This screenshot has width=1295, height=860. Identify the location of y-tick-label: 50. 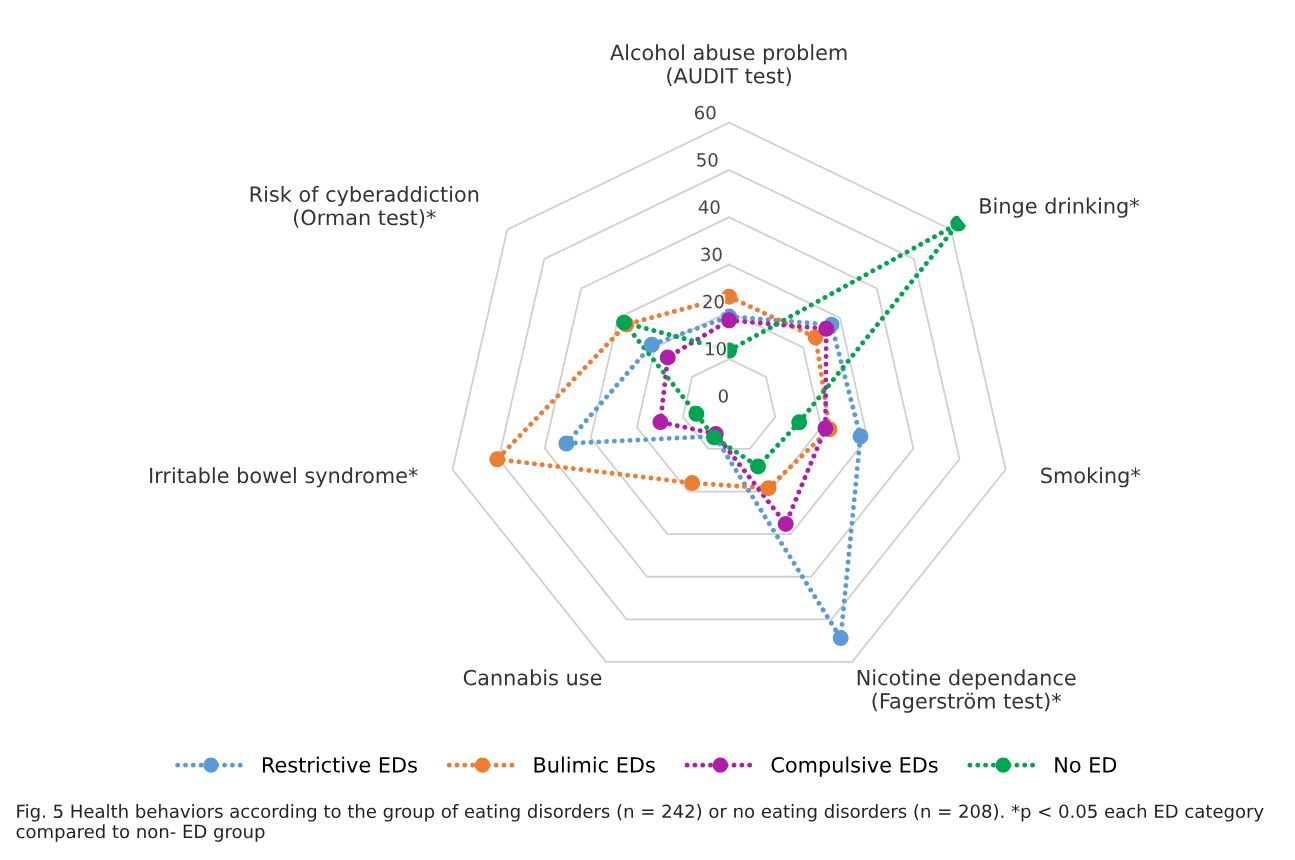
(707, 160).